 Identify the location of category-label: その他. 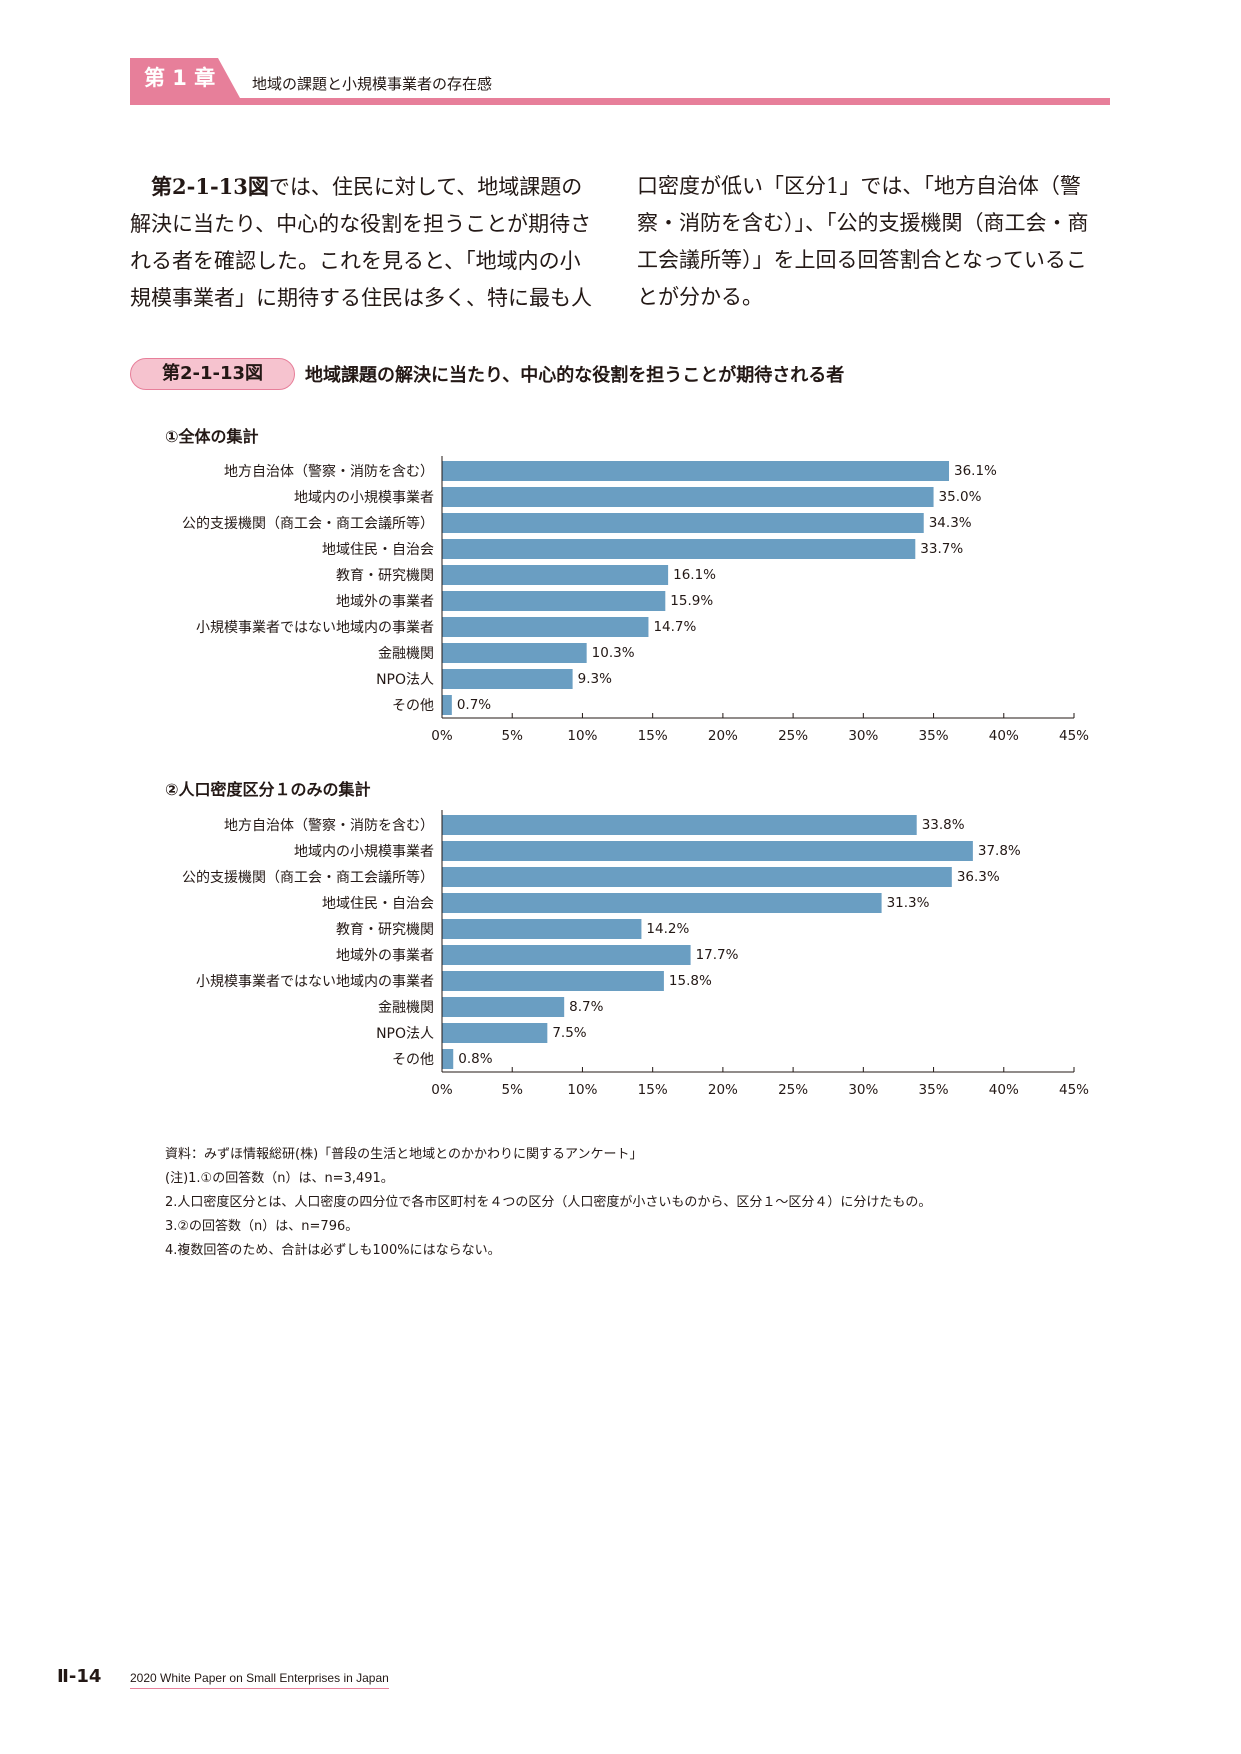
(413, 1060).